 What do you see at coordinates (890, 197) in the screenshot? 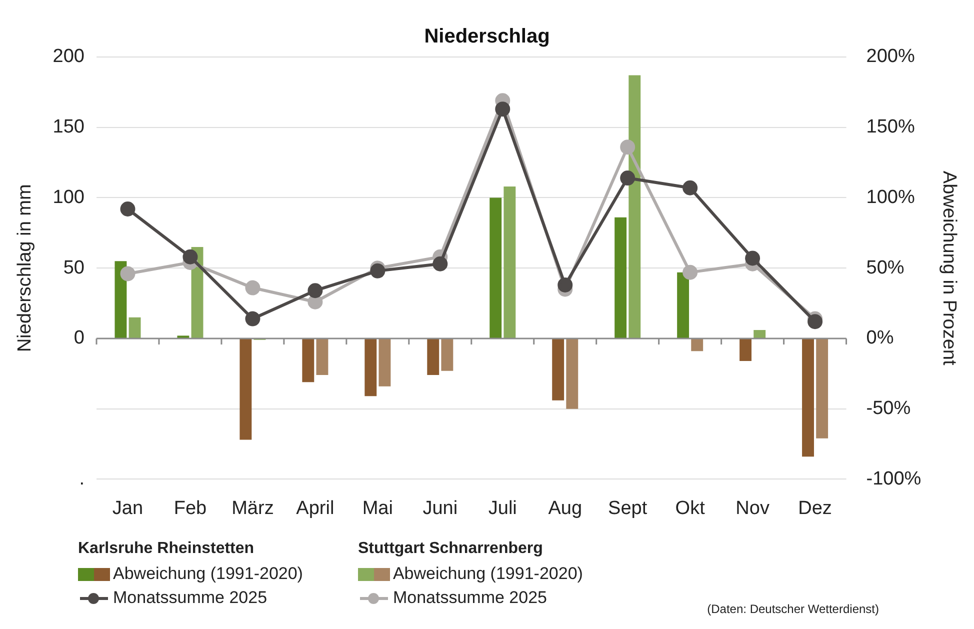
I see `y2-tick-label: 100%` at bounding box center [890, 197].